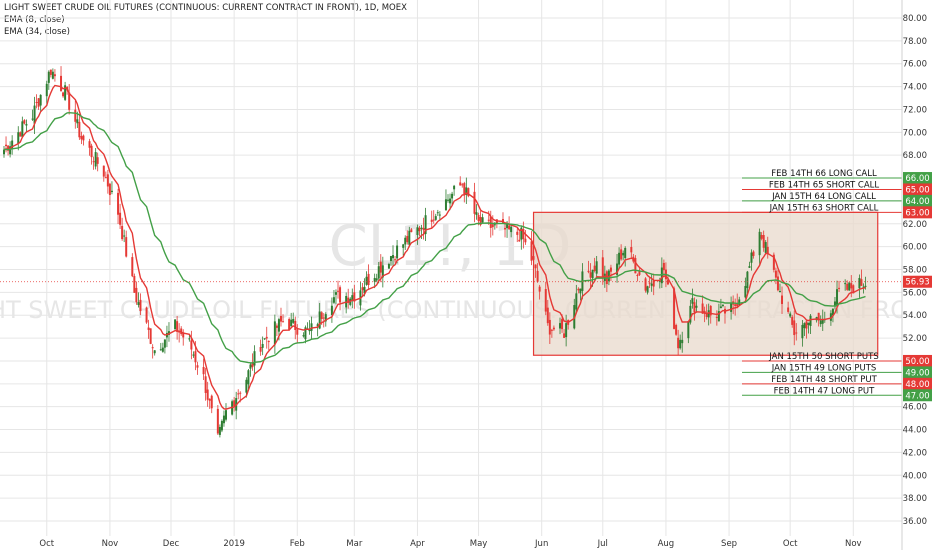  Describe the element at coordinates (915, 453) in the screenshot. I see `y-tick-label: 42.00` at that location.